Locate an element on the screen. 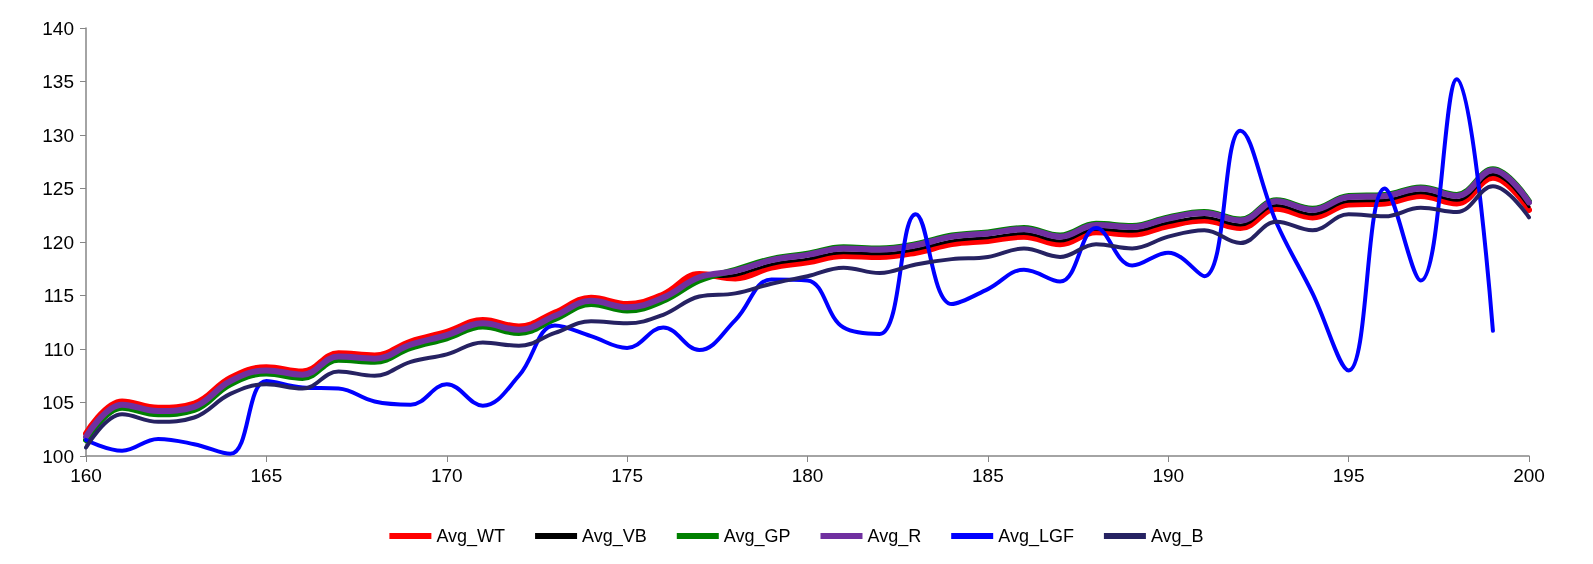 The height and width of the screenshot is (564, 1593). x-tick-label: 165 is located at coordinates (266, 475).